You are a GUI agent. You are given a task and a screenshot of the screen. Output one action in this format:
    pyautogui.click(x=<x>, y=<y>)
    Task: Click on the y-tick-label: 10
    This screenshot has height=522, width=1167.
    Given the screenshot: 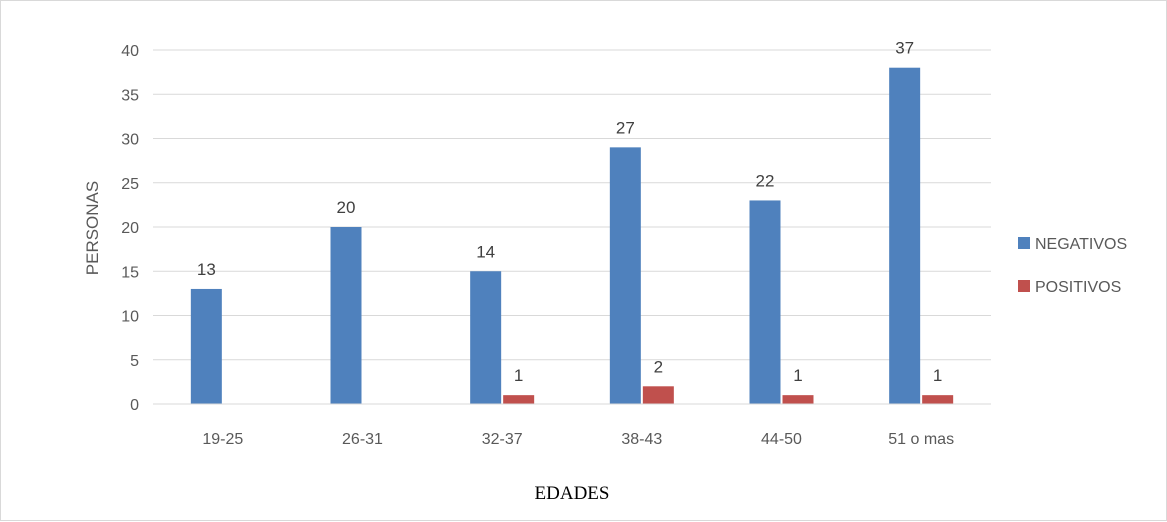 What is the action you would take?
    pyautogui.click(x=130, y=317)
    